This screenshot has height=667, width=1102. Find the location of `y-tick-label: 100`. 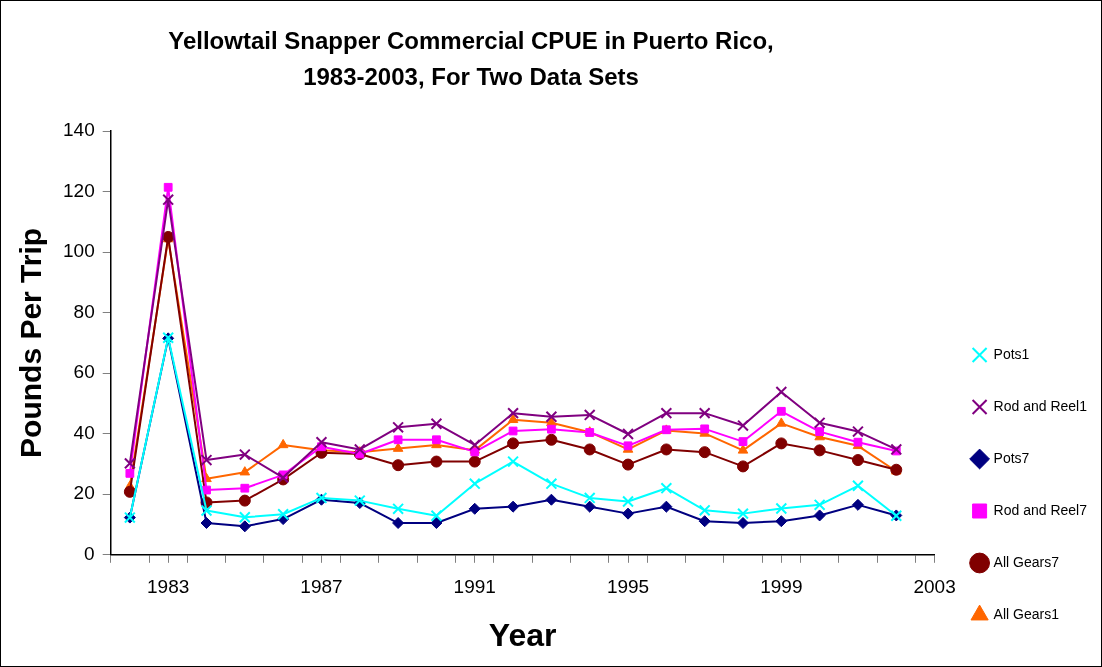

y-tick-label: 100 is located at coordinates (79, 251).